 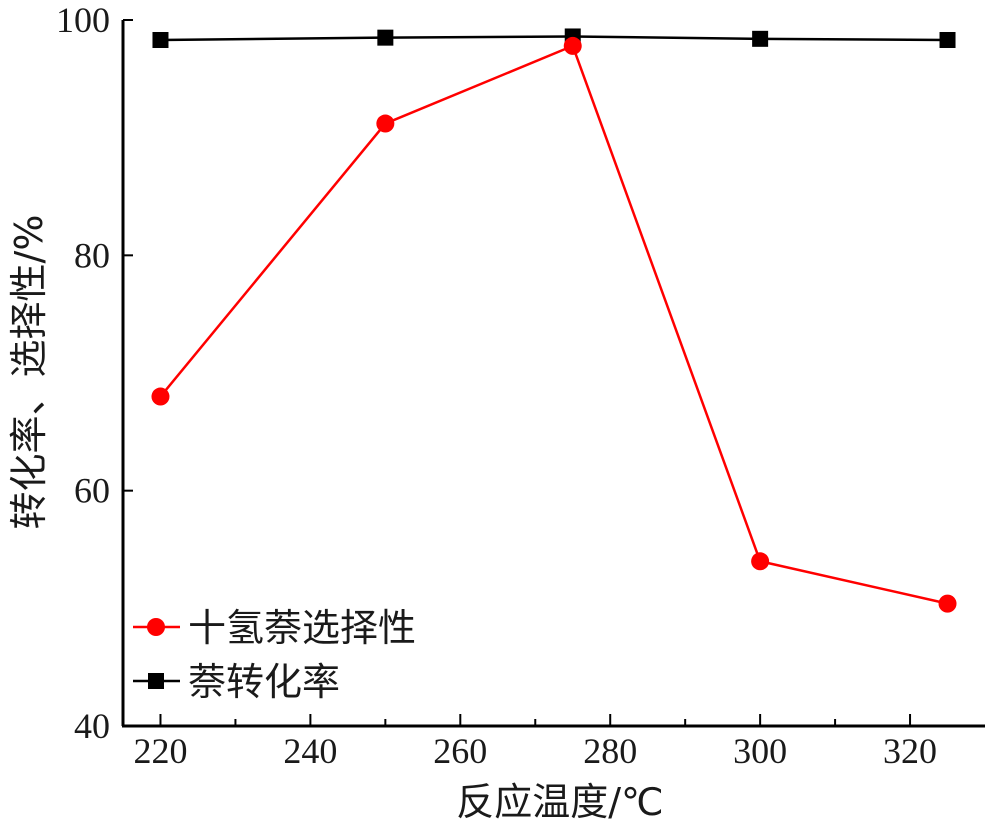 I want to click on y-tick-label: 60, so click(x=92, y=491).